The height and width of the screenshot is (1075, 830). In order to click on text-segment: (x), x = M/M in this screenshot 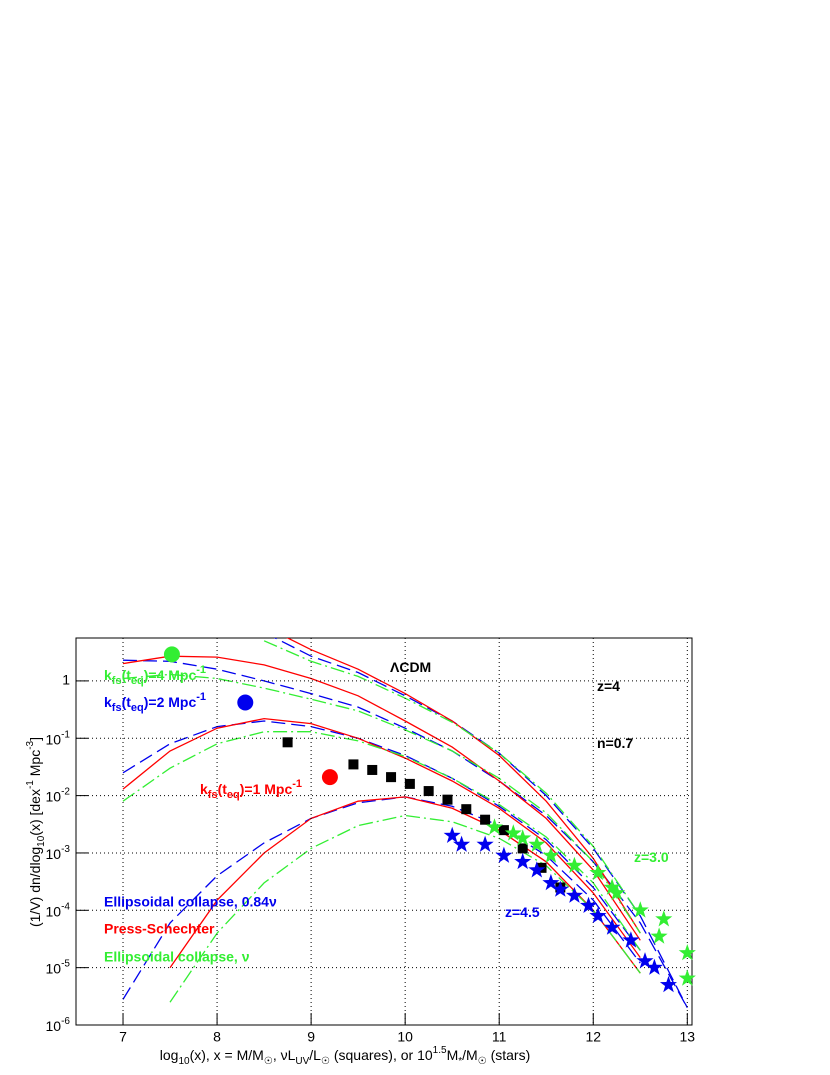, I will do `click(227, 1055)`.